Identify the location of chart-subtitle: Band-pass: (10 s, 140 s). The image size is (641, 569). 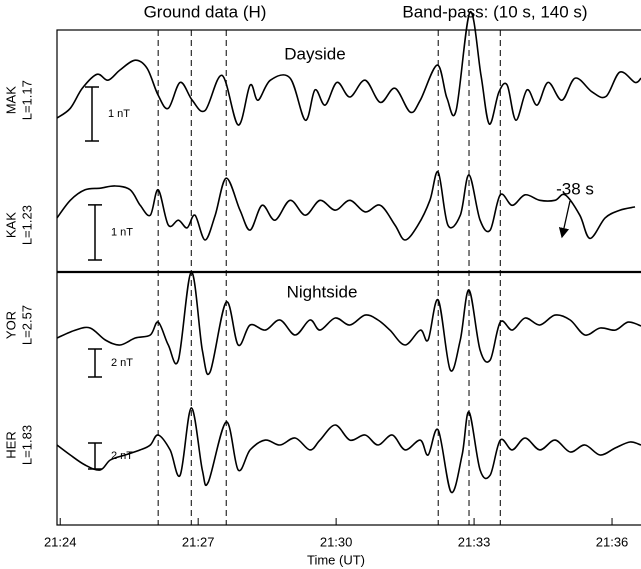
(494, 11).